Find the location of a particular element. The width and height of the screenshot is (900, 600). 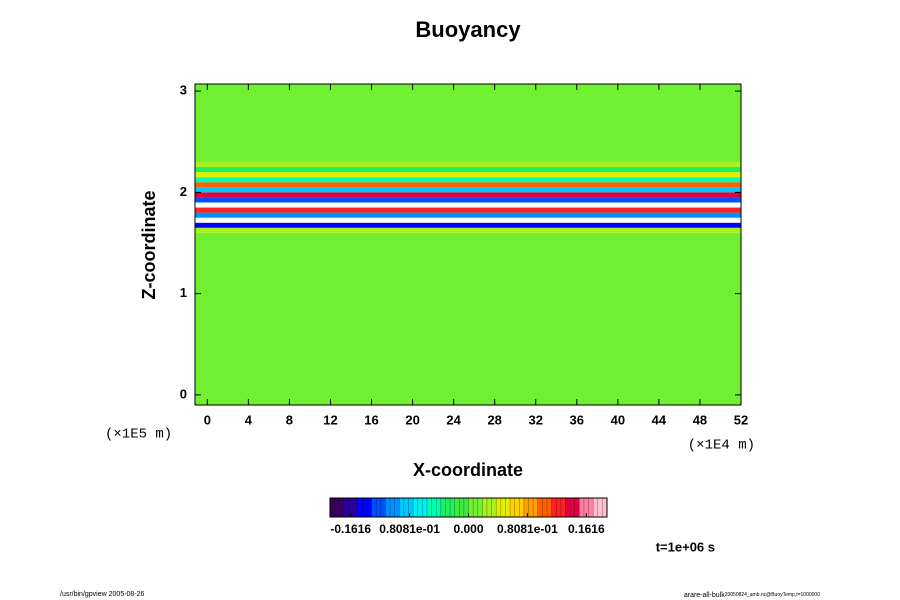

x-axis-label: X-coordinate is located at coordinates (468, 470).